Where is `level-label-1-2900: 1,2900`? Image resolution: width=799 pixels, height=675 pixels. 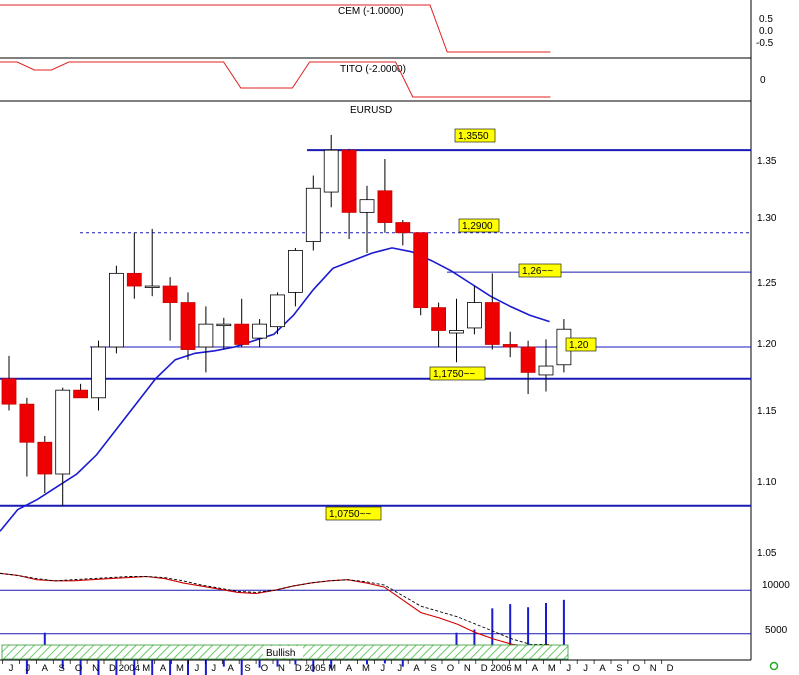 level-label-1-2900: 1,2900 is located at coordinates (479, 225).